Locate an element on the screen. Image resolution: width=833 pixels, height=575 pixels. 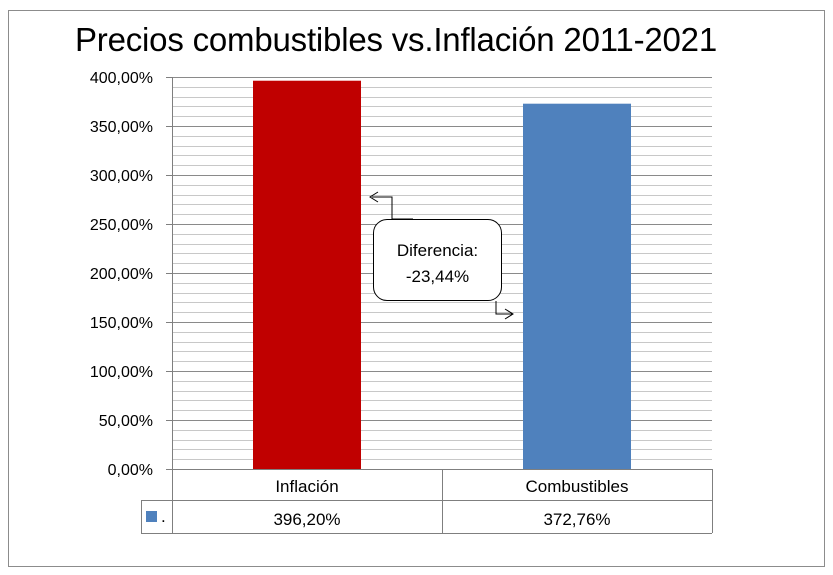
arrowhead-left is located at coordinates (374, 197).